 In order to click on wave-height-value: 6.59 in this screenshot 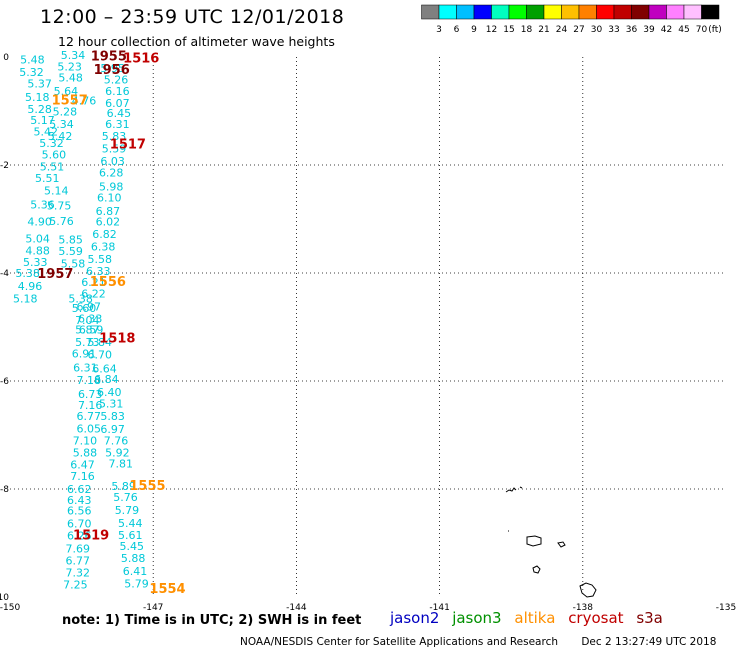, I will do `click(91, 330)`.